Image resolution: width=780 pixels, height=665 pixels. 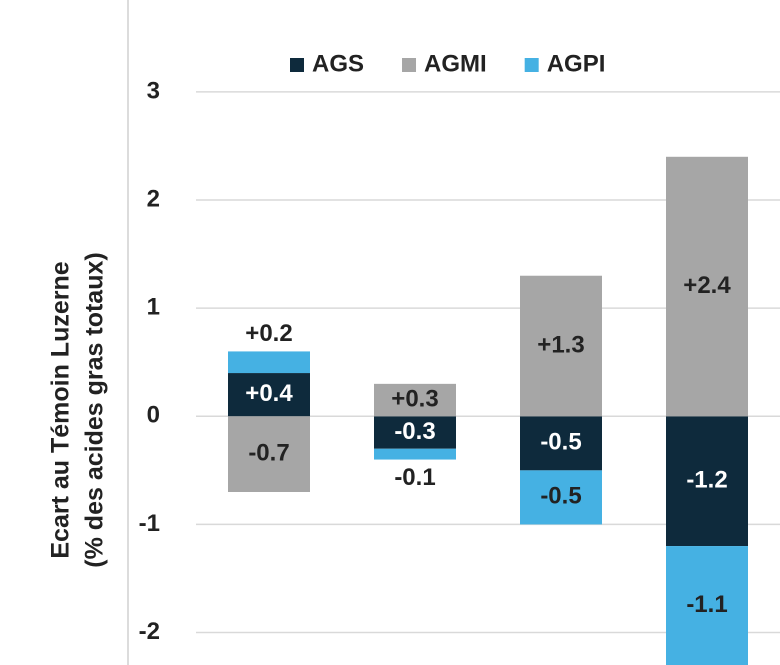 What do you see at coordinates (153, 198) in the screenshot?
I see `y-tick-label: 2` at bounding box center [153, 198].